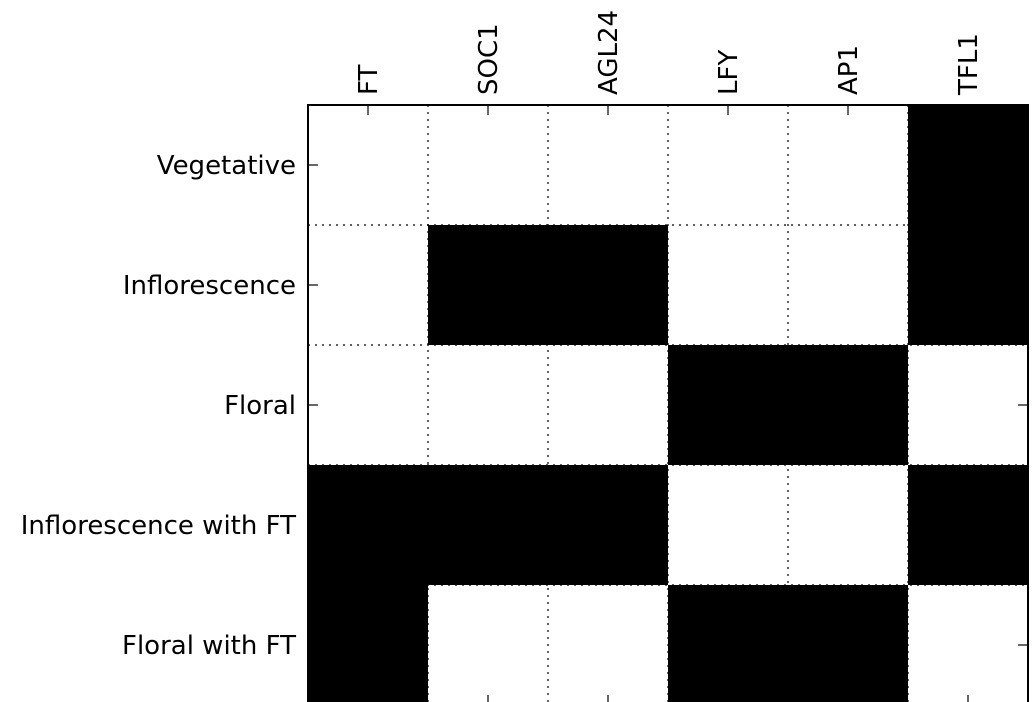 The image size is (1032, 702). What do you see at coordinates (209, 646) in the screenshot?
I see `y-tick-label-4: Floral with FT` at bounding box center [209, 646].